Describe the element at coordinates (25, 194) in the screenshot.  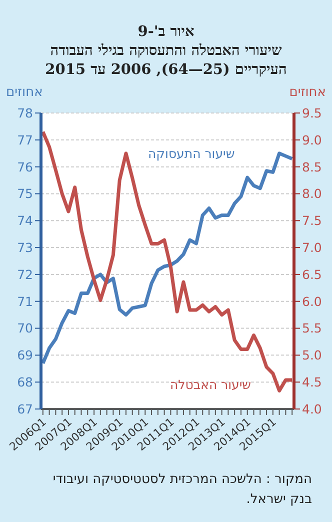
I see `y-tick-label: 75` at that location.